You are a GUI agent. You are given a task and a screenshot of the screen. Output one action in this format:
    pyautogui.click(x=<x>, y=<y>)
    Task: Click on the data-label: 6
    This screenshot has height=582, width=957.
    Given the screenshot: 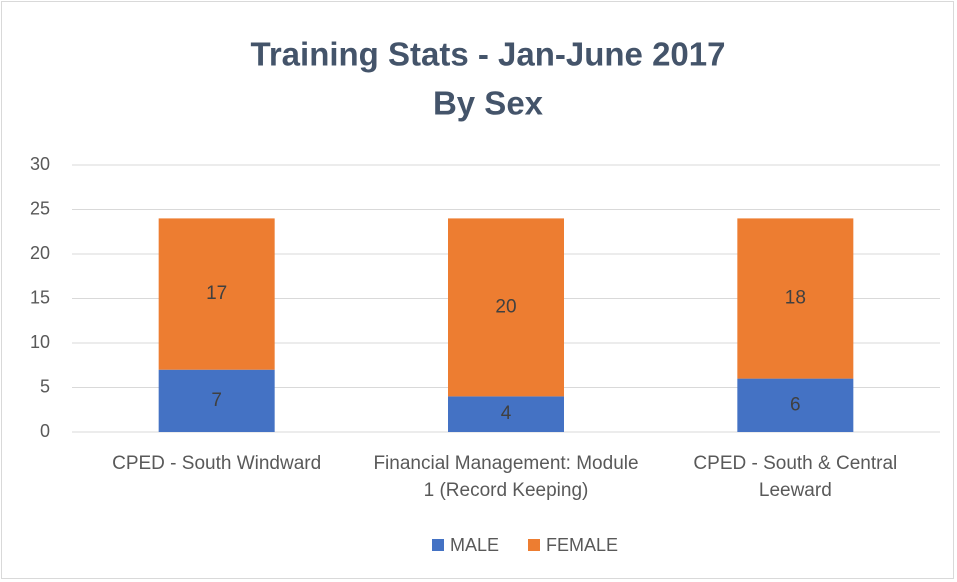 What is the action you would take?
    pyautogui.click(x=795, y=404)
    